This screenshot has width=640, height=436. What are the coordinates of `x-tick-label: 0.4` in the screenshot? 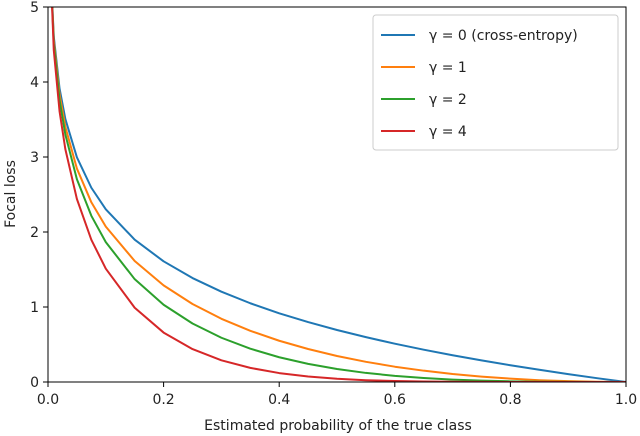 It's located at (279, 400).